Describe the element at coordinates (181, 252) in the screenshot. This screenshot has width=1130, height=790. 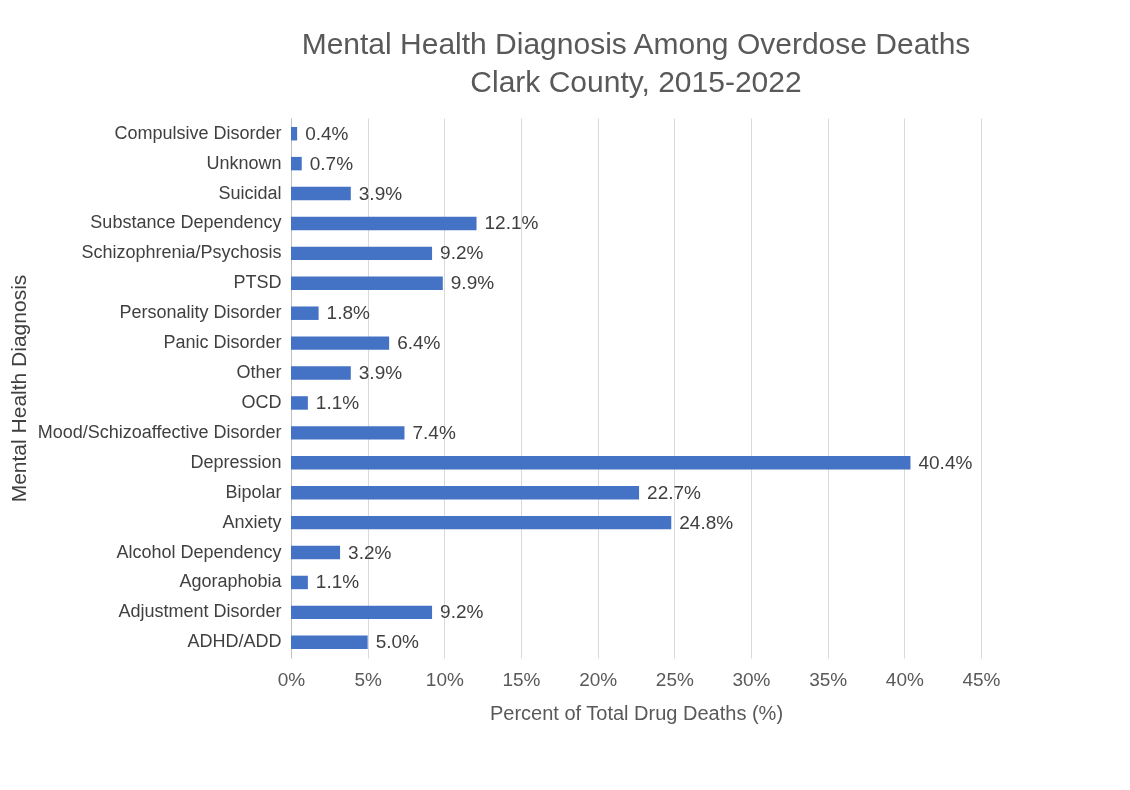
I see `y-tick-label: Schizophrenia/Psychosis` at that location.